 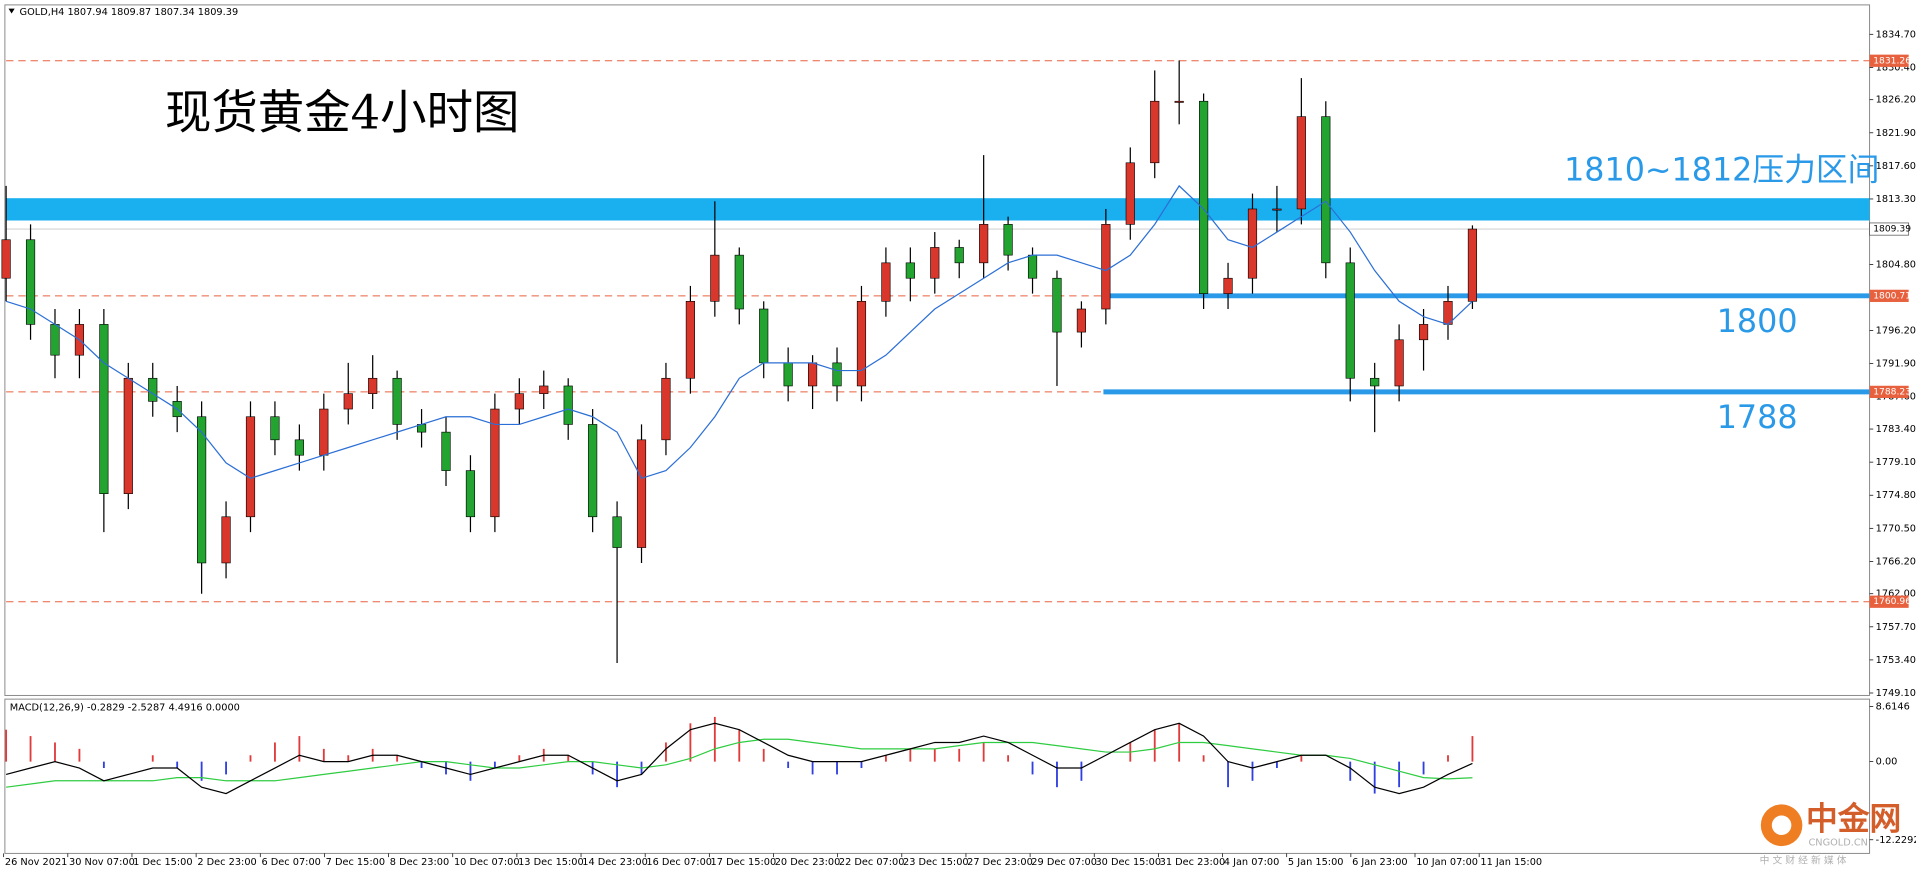 What do you see at coordinates (162, 862) in the screenshot?
I see `x-tick-label: 1 Dec 15:00` at bounding box center [162, 862].